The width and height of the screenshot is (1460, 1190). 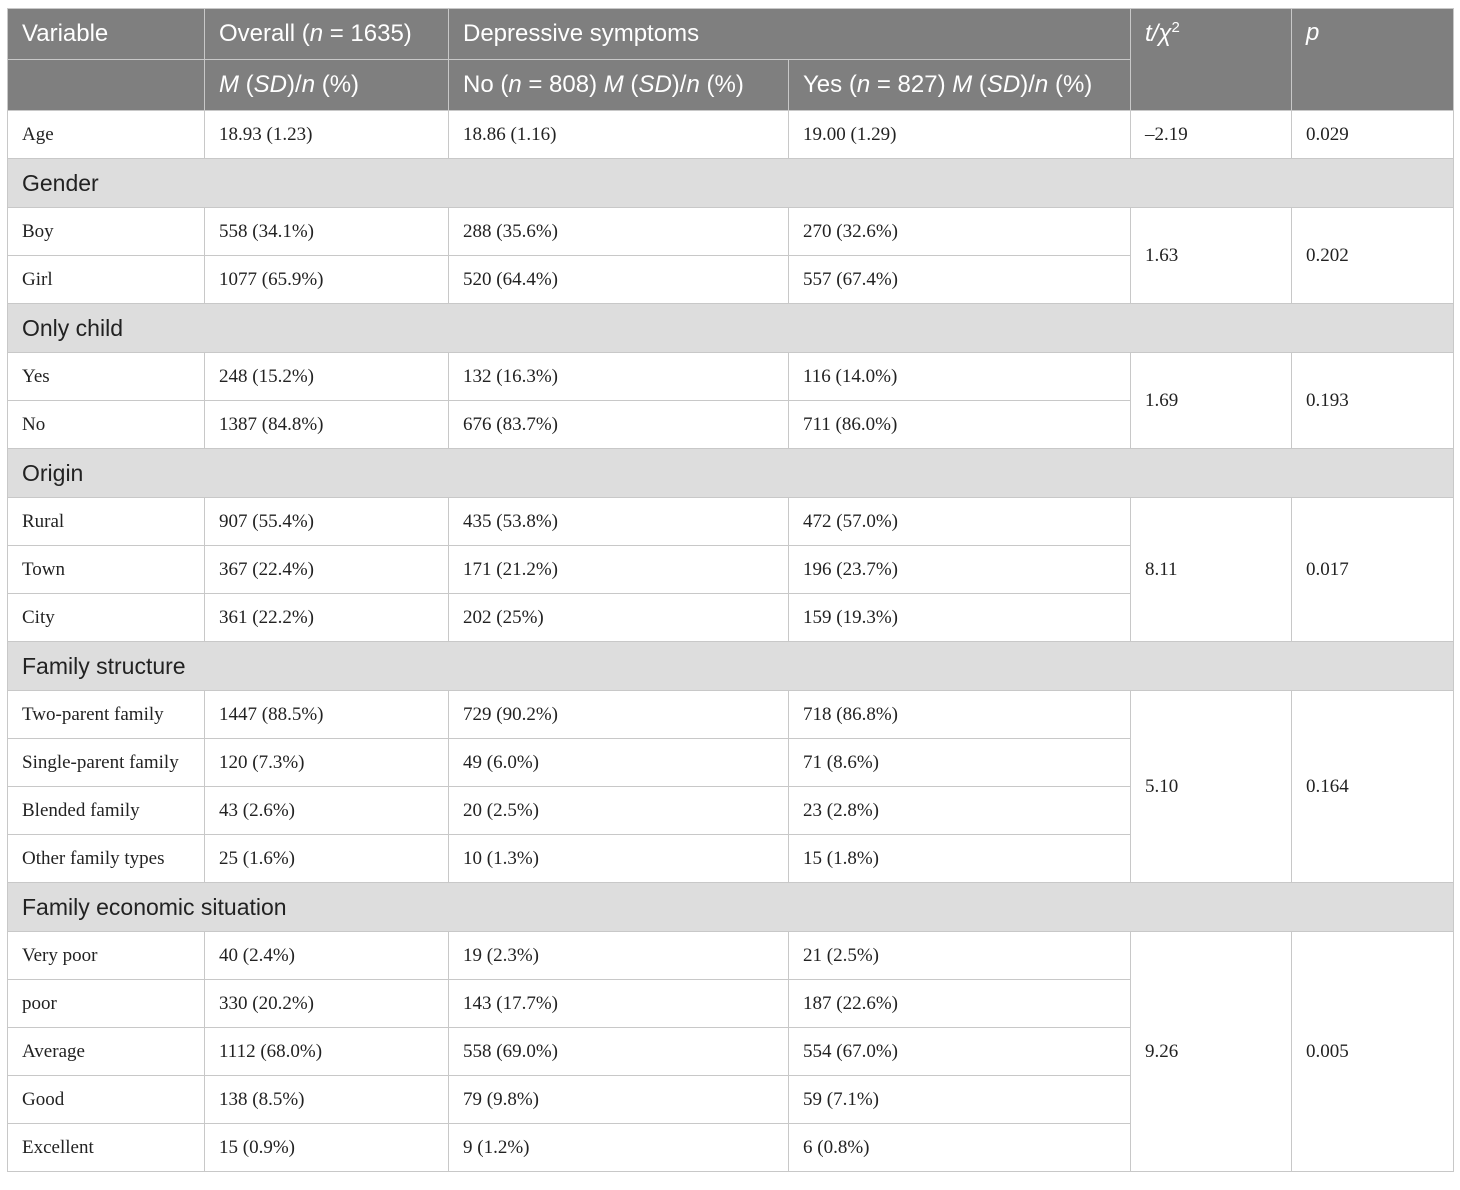 I want to click on header-t-chi2: t/χ2, so click(x=1211, y=59).